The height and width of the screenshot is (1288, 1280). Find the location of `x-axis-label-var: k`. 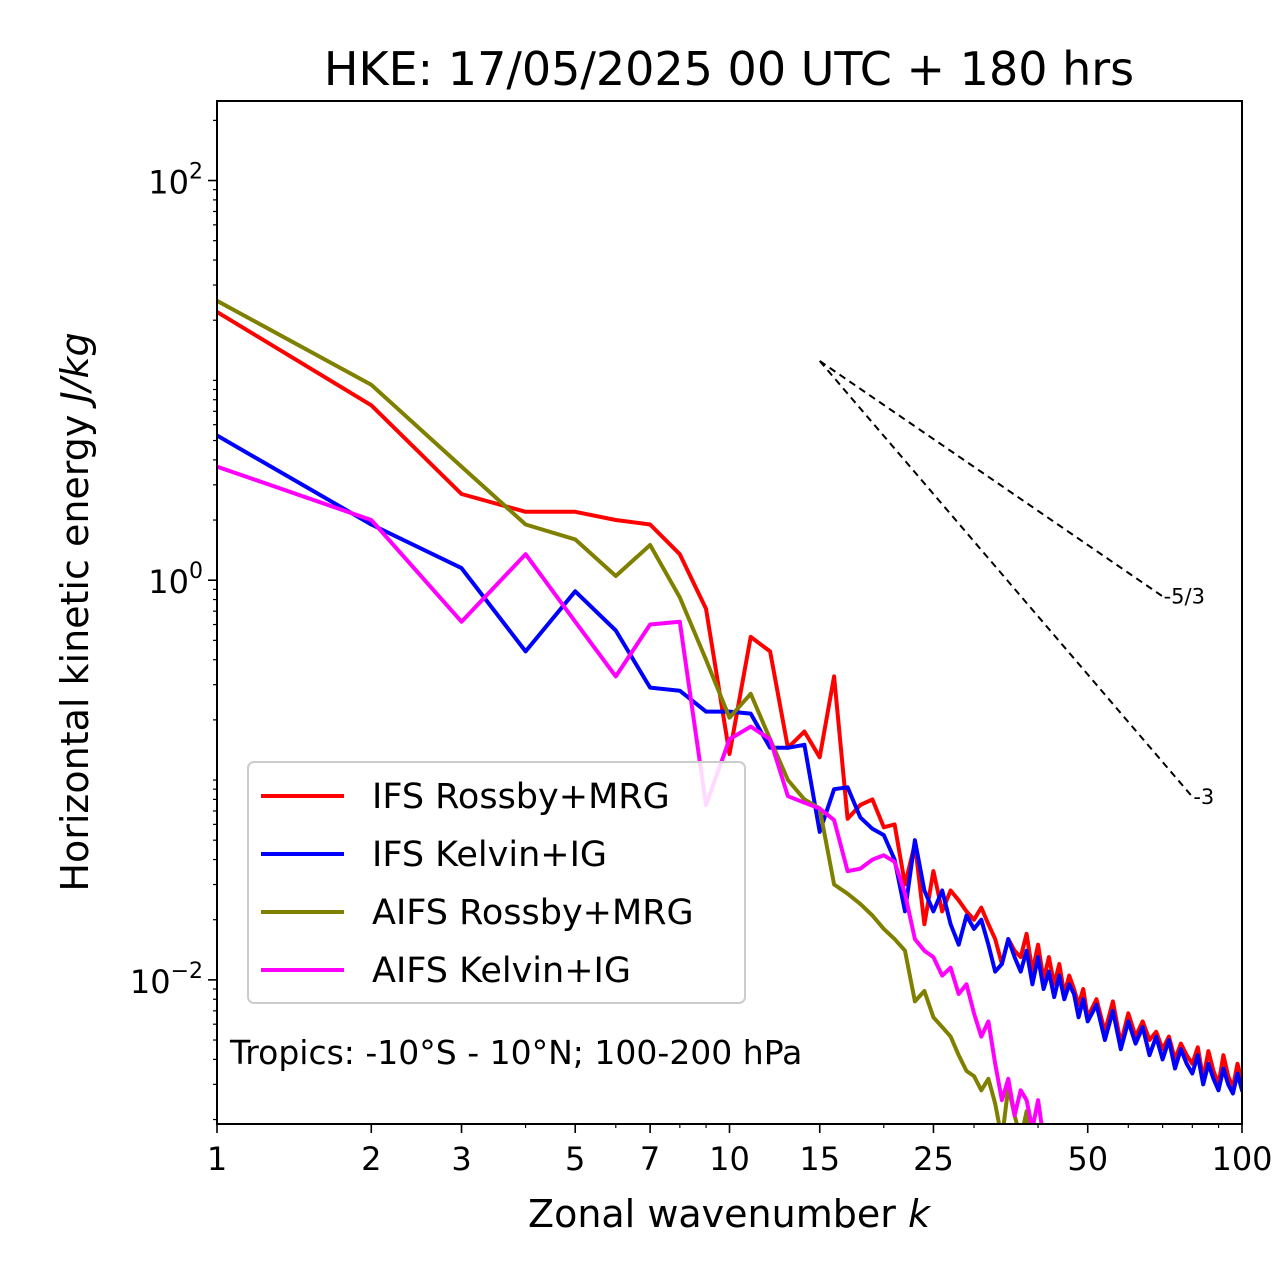

x-axis-label-var: k is located at coordinates (920, 1214).